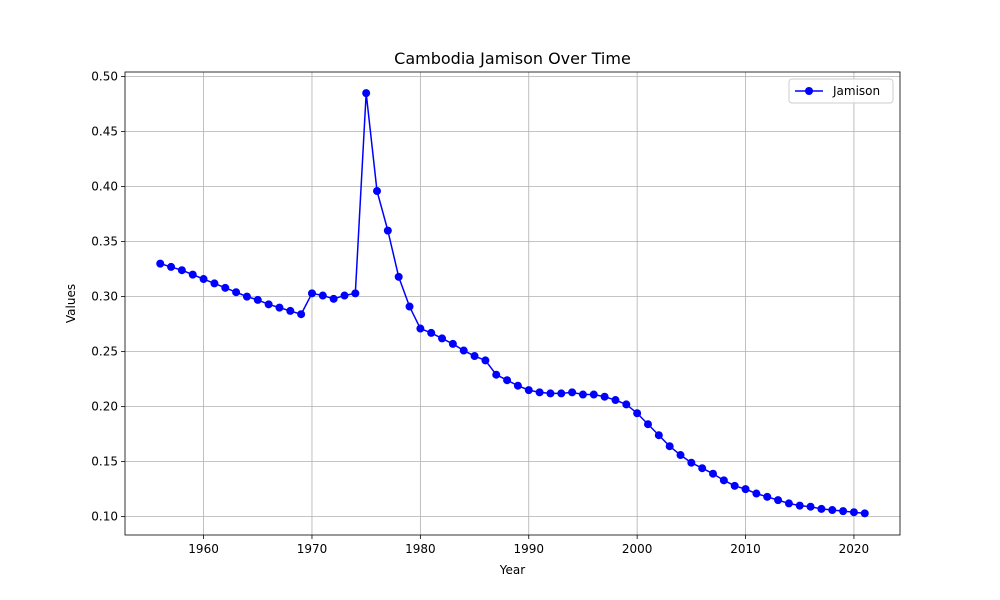 The height and width of the screenshot is (600, 1000). What do you see at coordinates (104, 132) in the screenshot?
I see `y-tick-label: 0.45` at bounding box center [104, 132].